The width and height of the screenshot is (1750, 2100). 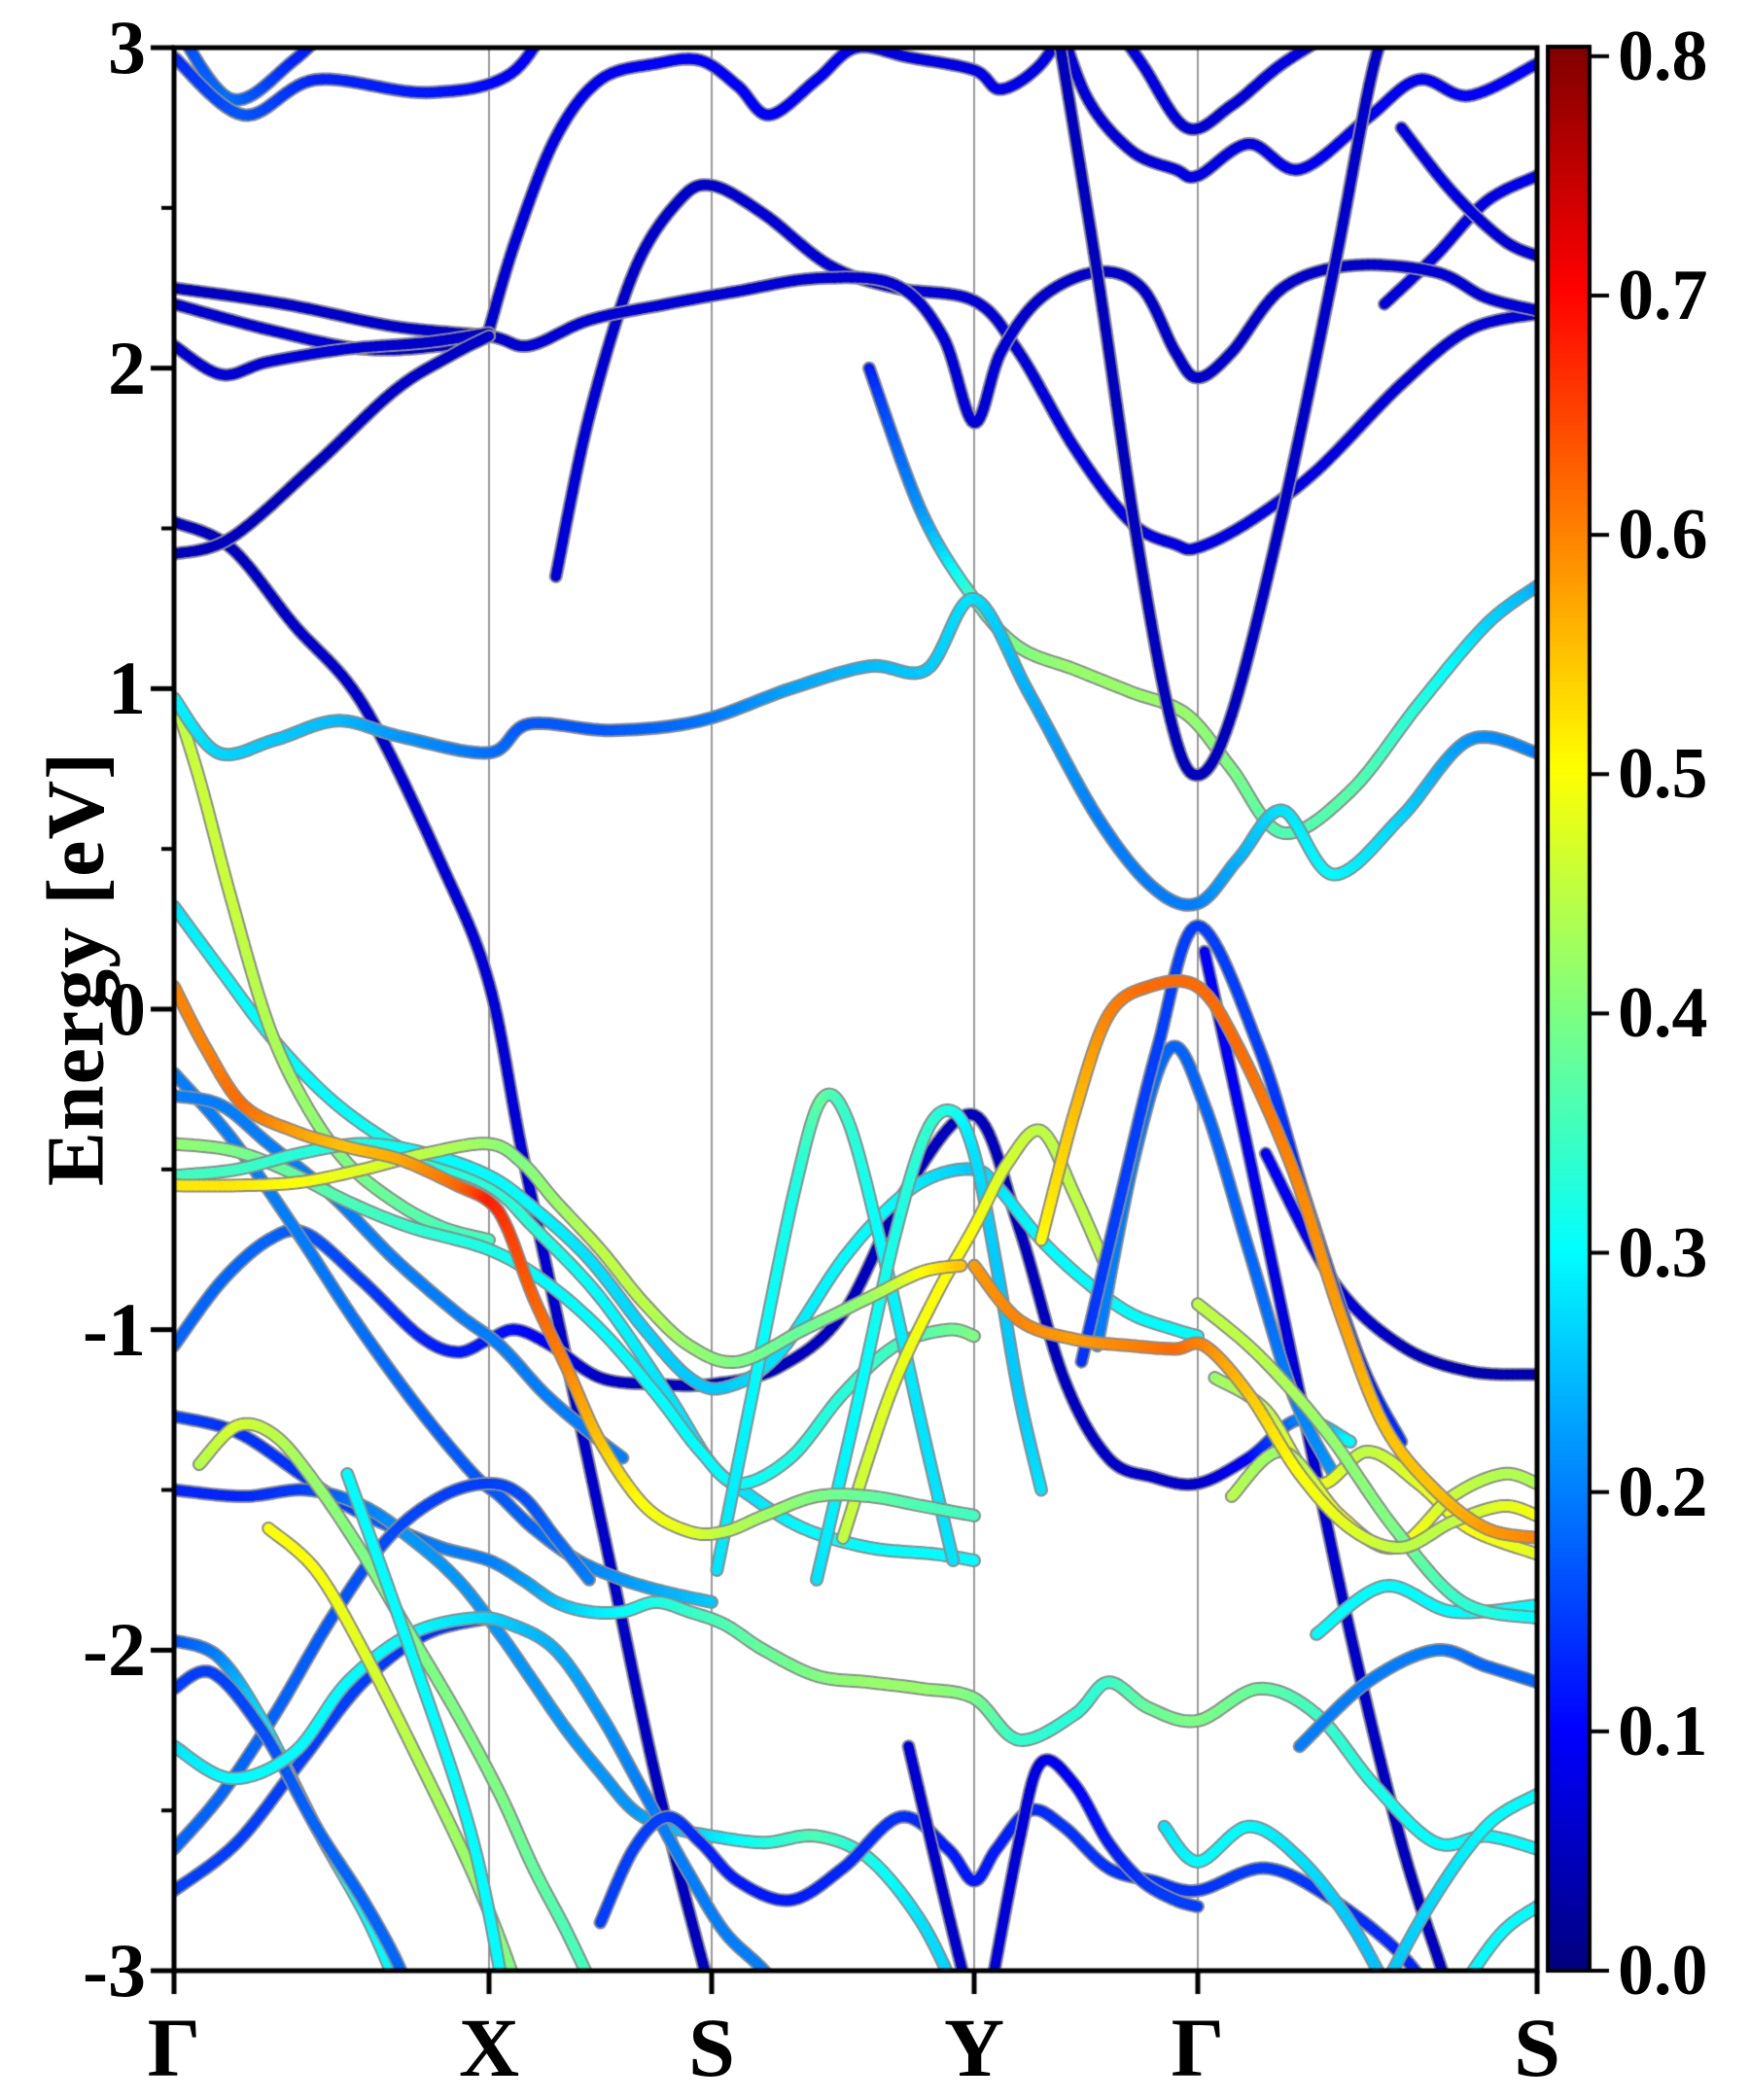 What do you see at coordinates (1663, 1492) in the screenshot?
I see `colorbar-tick-label: 0.2` at bounding box center [1663, 1492].